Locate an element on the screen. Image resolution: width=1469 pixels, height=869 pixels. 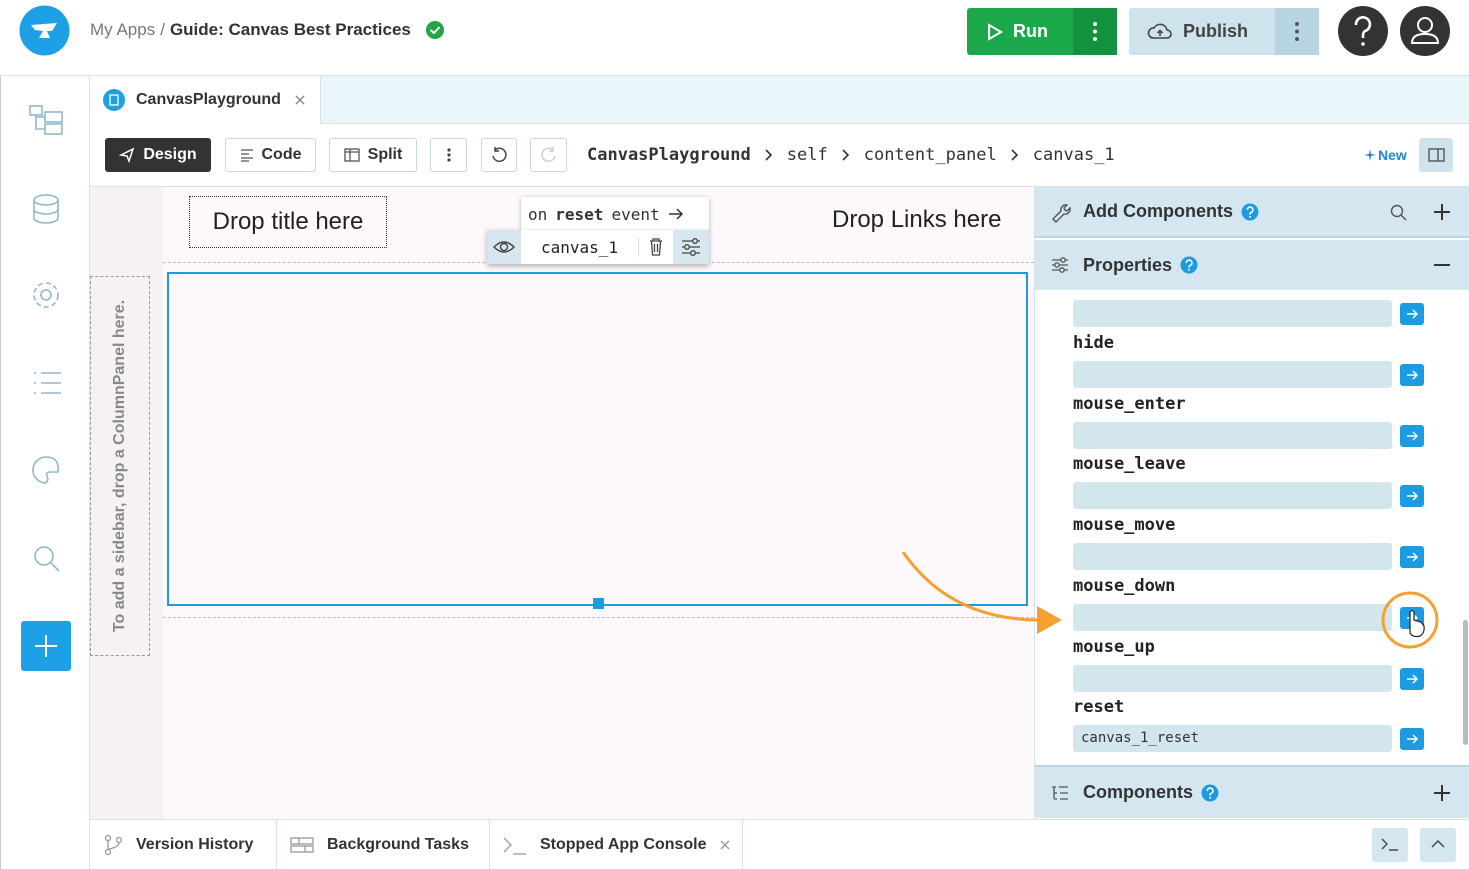
console-button is located at coordinates (1390, 845).